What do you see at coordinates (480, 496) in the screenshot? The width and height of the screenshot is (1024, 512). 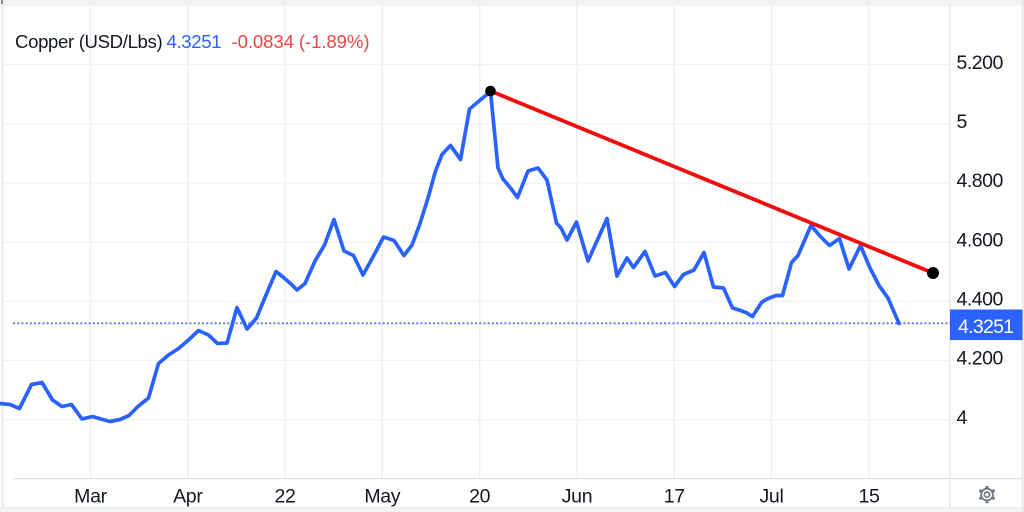 I see `svg-text: 20` at bounding box center [480, 496].